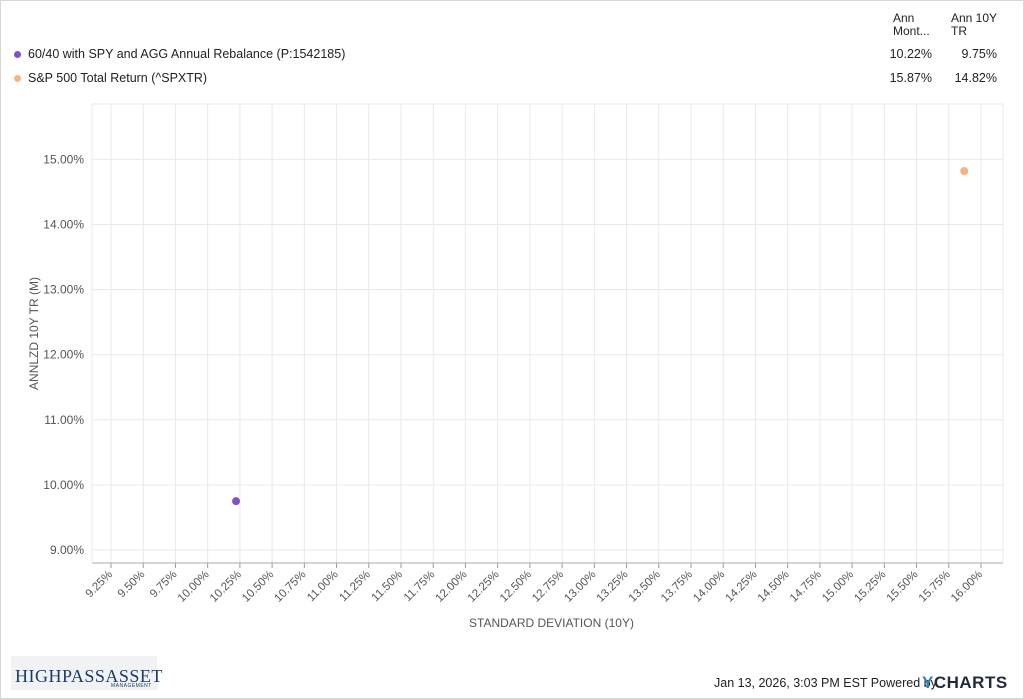  I want to click on x-axis-label: STANDARD DEVIATION (10Y), so click(551, 623).